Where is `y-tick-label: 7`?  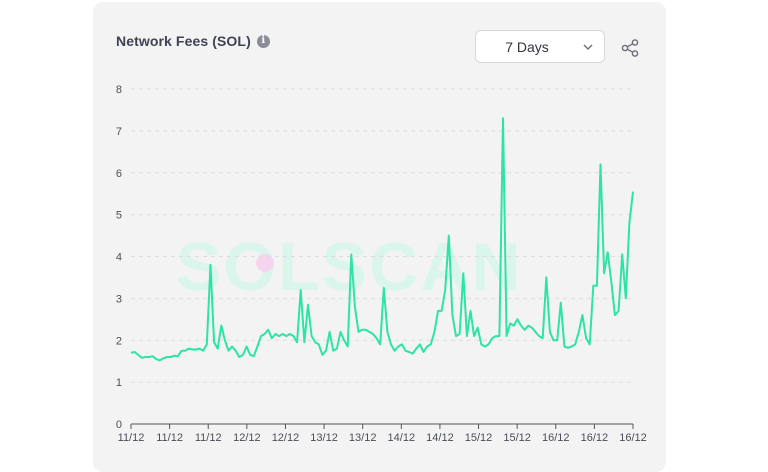
y-tick-label: 7 is located at coordinates (119, 132).